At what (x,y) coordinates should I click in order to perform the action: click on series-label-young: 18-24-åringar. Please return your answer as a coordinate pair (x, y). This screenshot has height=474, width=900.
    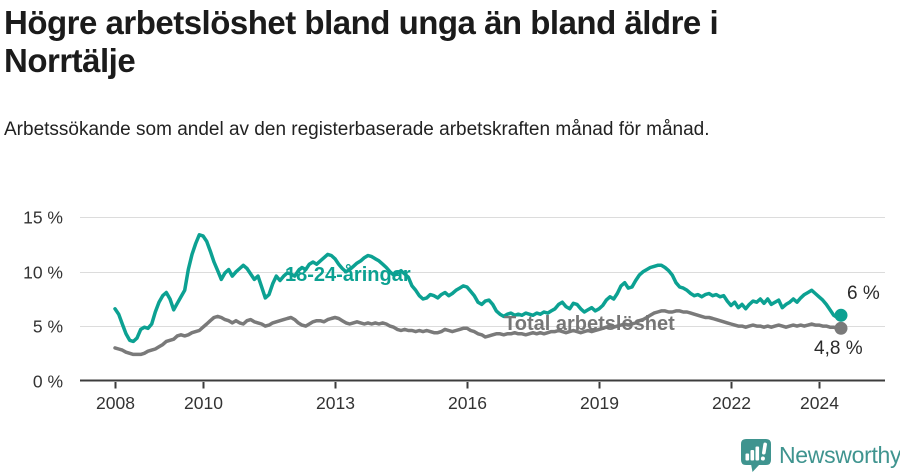
    Looking at the image, I should click on (348, 275).